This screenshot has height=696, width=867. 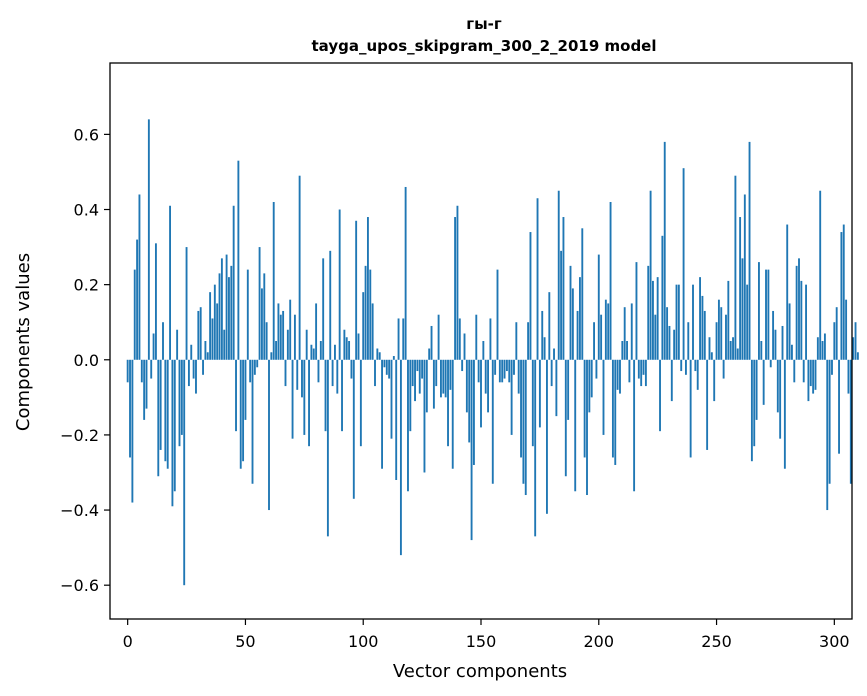 I want to click on x-tick-label: 150, so click(x=481, y=641).